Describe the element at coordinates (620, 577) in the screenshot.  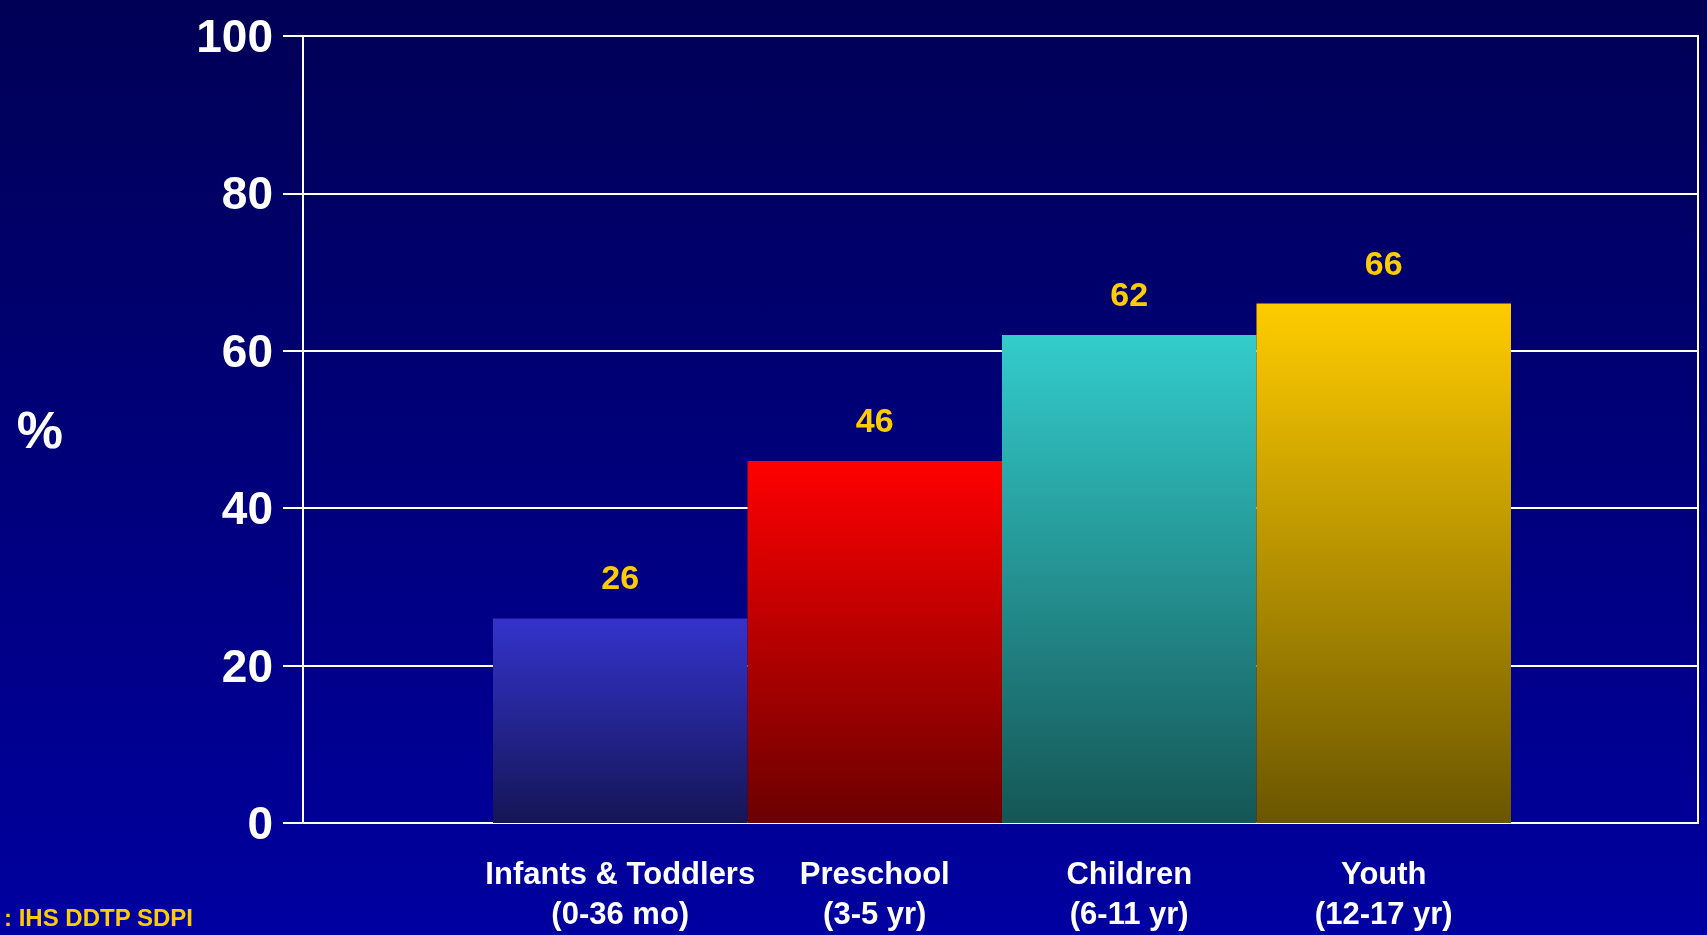
I see `data-label: 26` at that location.